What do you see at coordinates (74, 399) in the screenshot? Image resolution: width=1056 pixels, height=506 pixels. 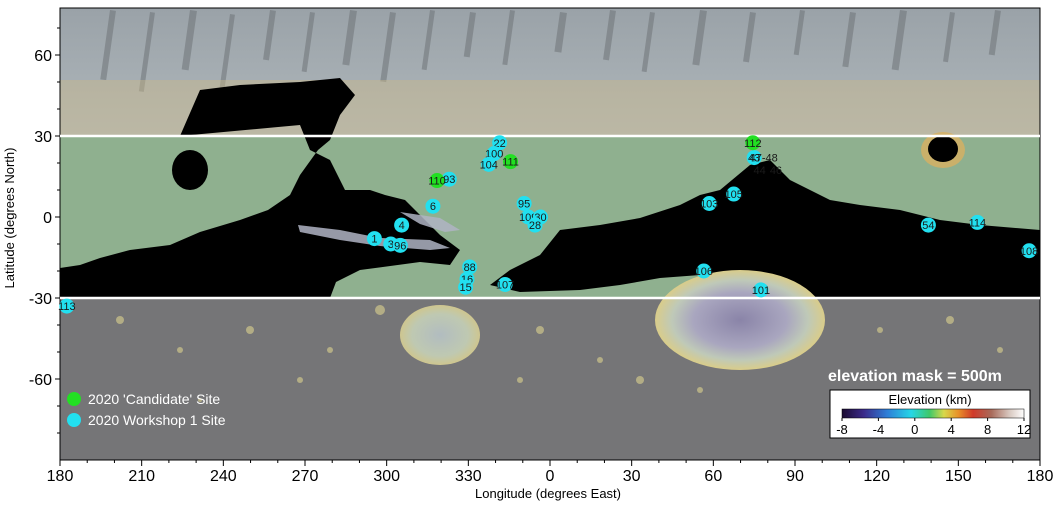 I see `candidate-legend-marker` at bounding box center [74, 399].